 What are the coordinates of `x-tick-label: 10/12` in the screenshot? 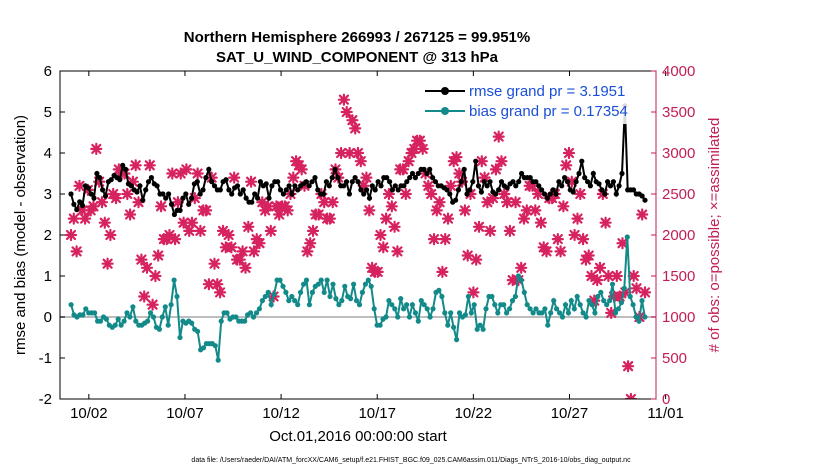 It's located at (281, 413).